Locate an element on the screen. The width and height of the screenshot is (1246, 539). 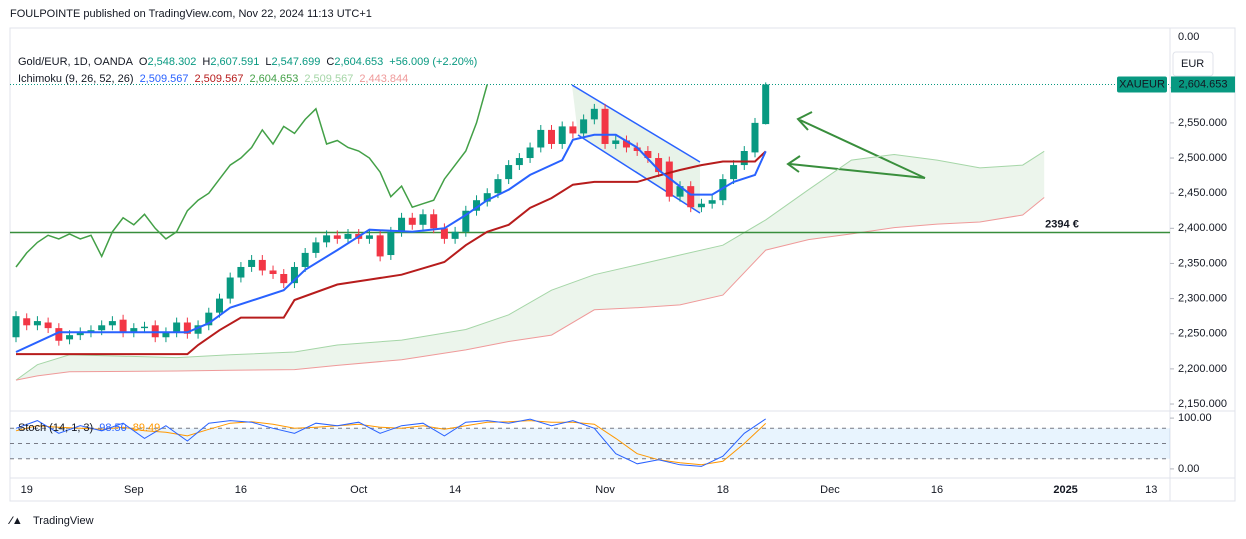
x-tick-label: Dec is located at coordinates (830, 490).